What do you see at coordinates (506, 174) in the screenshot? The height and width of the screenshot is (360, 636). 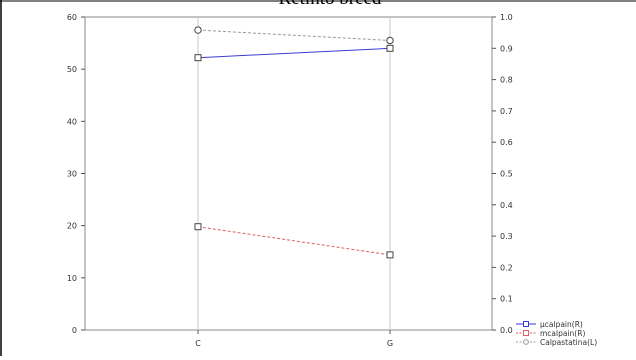 I see `right-tick-label: 0.5` at bounding box center [506, 174].